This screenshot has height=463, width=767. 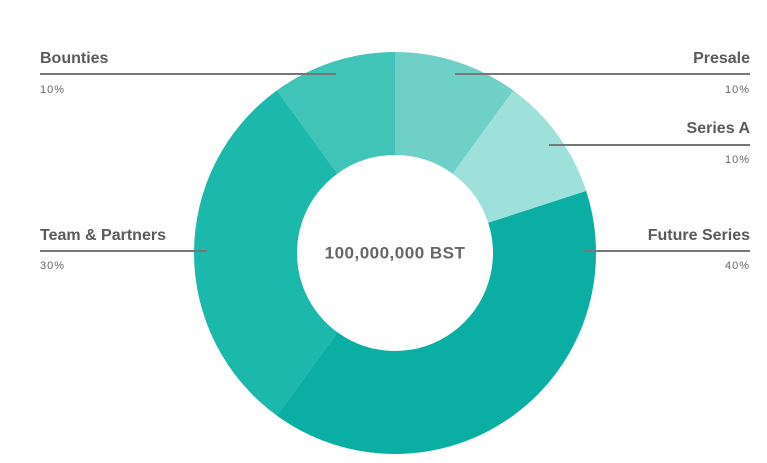 I want to click on slice-label: Series A, so click(x=719, y=128).